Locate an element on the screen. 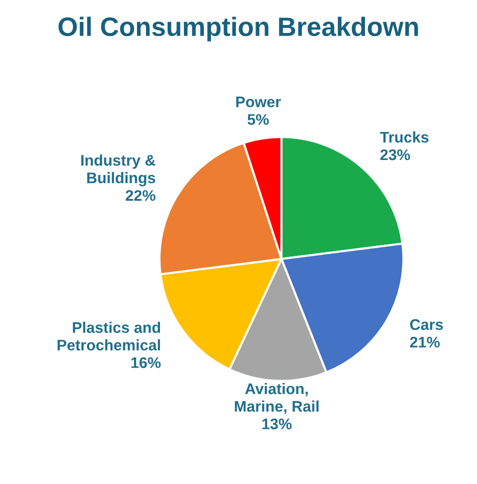 Image resolution: width=477 pixels, height=484 pixels. slice-label: Industry & Buildings is located at coordinates (118, 170).